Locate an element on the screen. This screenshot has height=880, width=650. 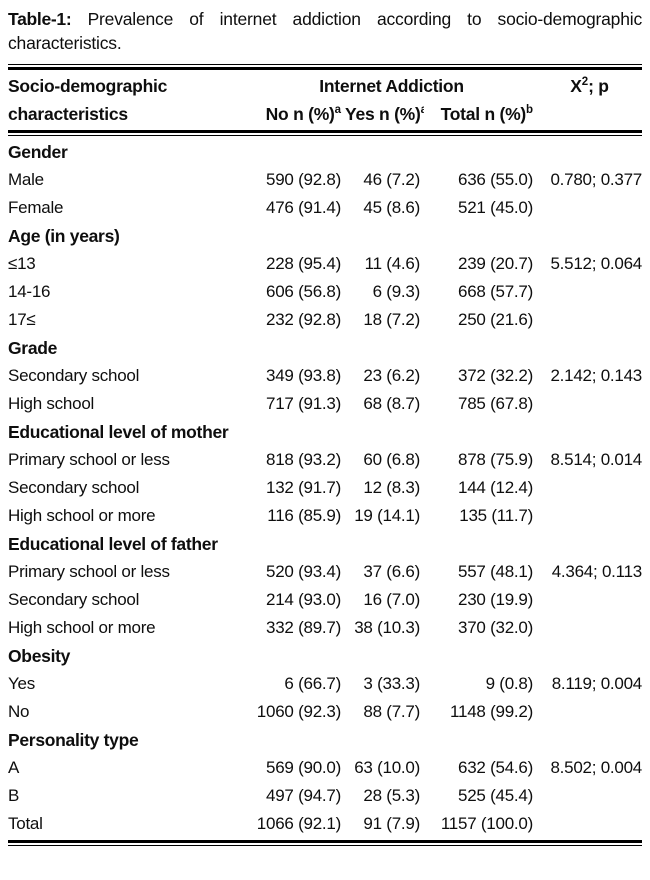
table-caption-label: Table-1: is located at coordinates (40, 19).